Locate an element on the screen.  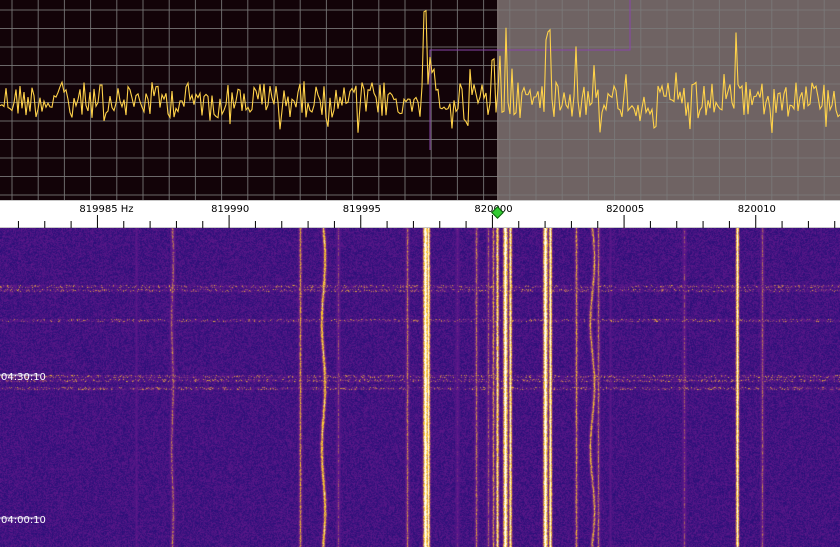
ruler-ticks is located at coordinates (426, 221).